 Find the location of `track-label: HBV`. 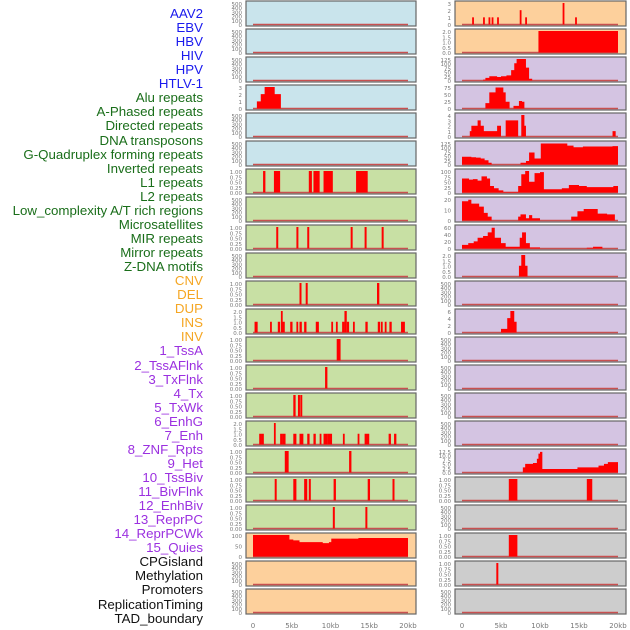

track-label: HBV is located at coordinates (189, 42).